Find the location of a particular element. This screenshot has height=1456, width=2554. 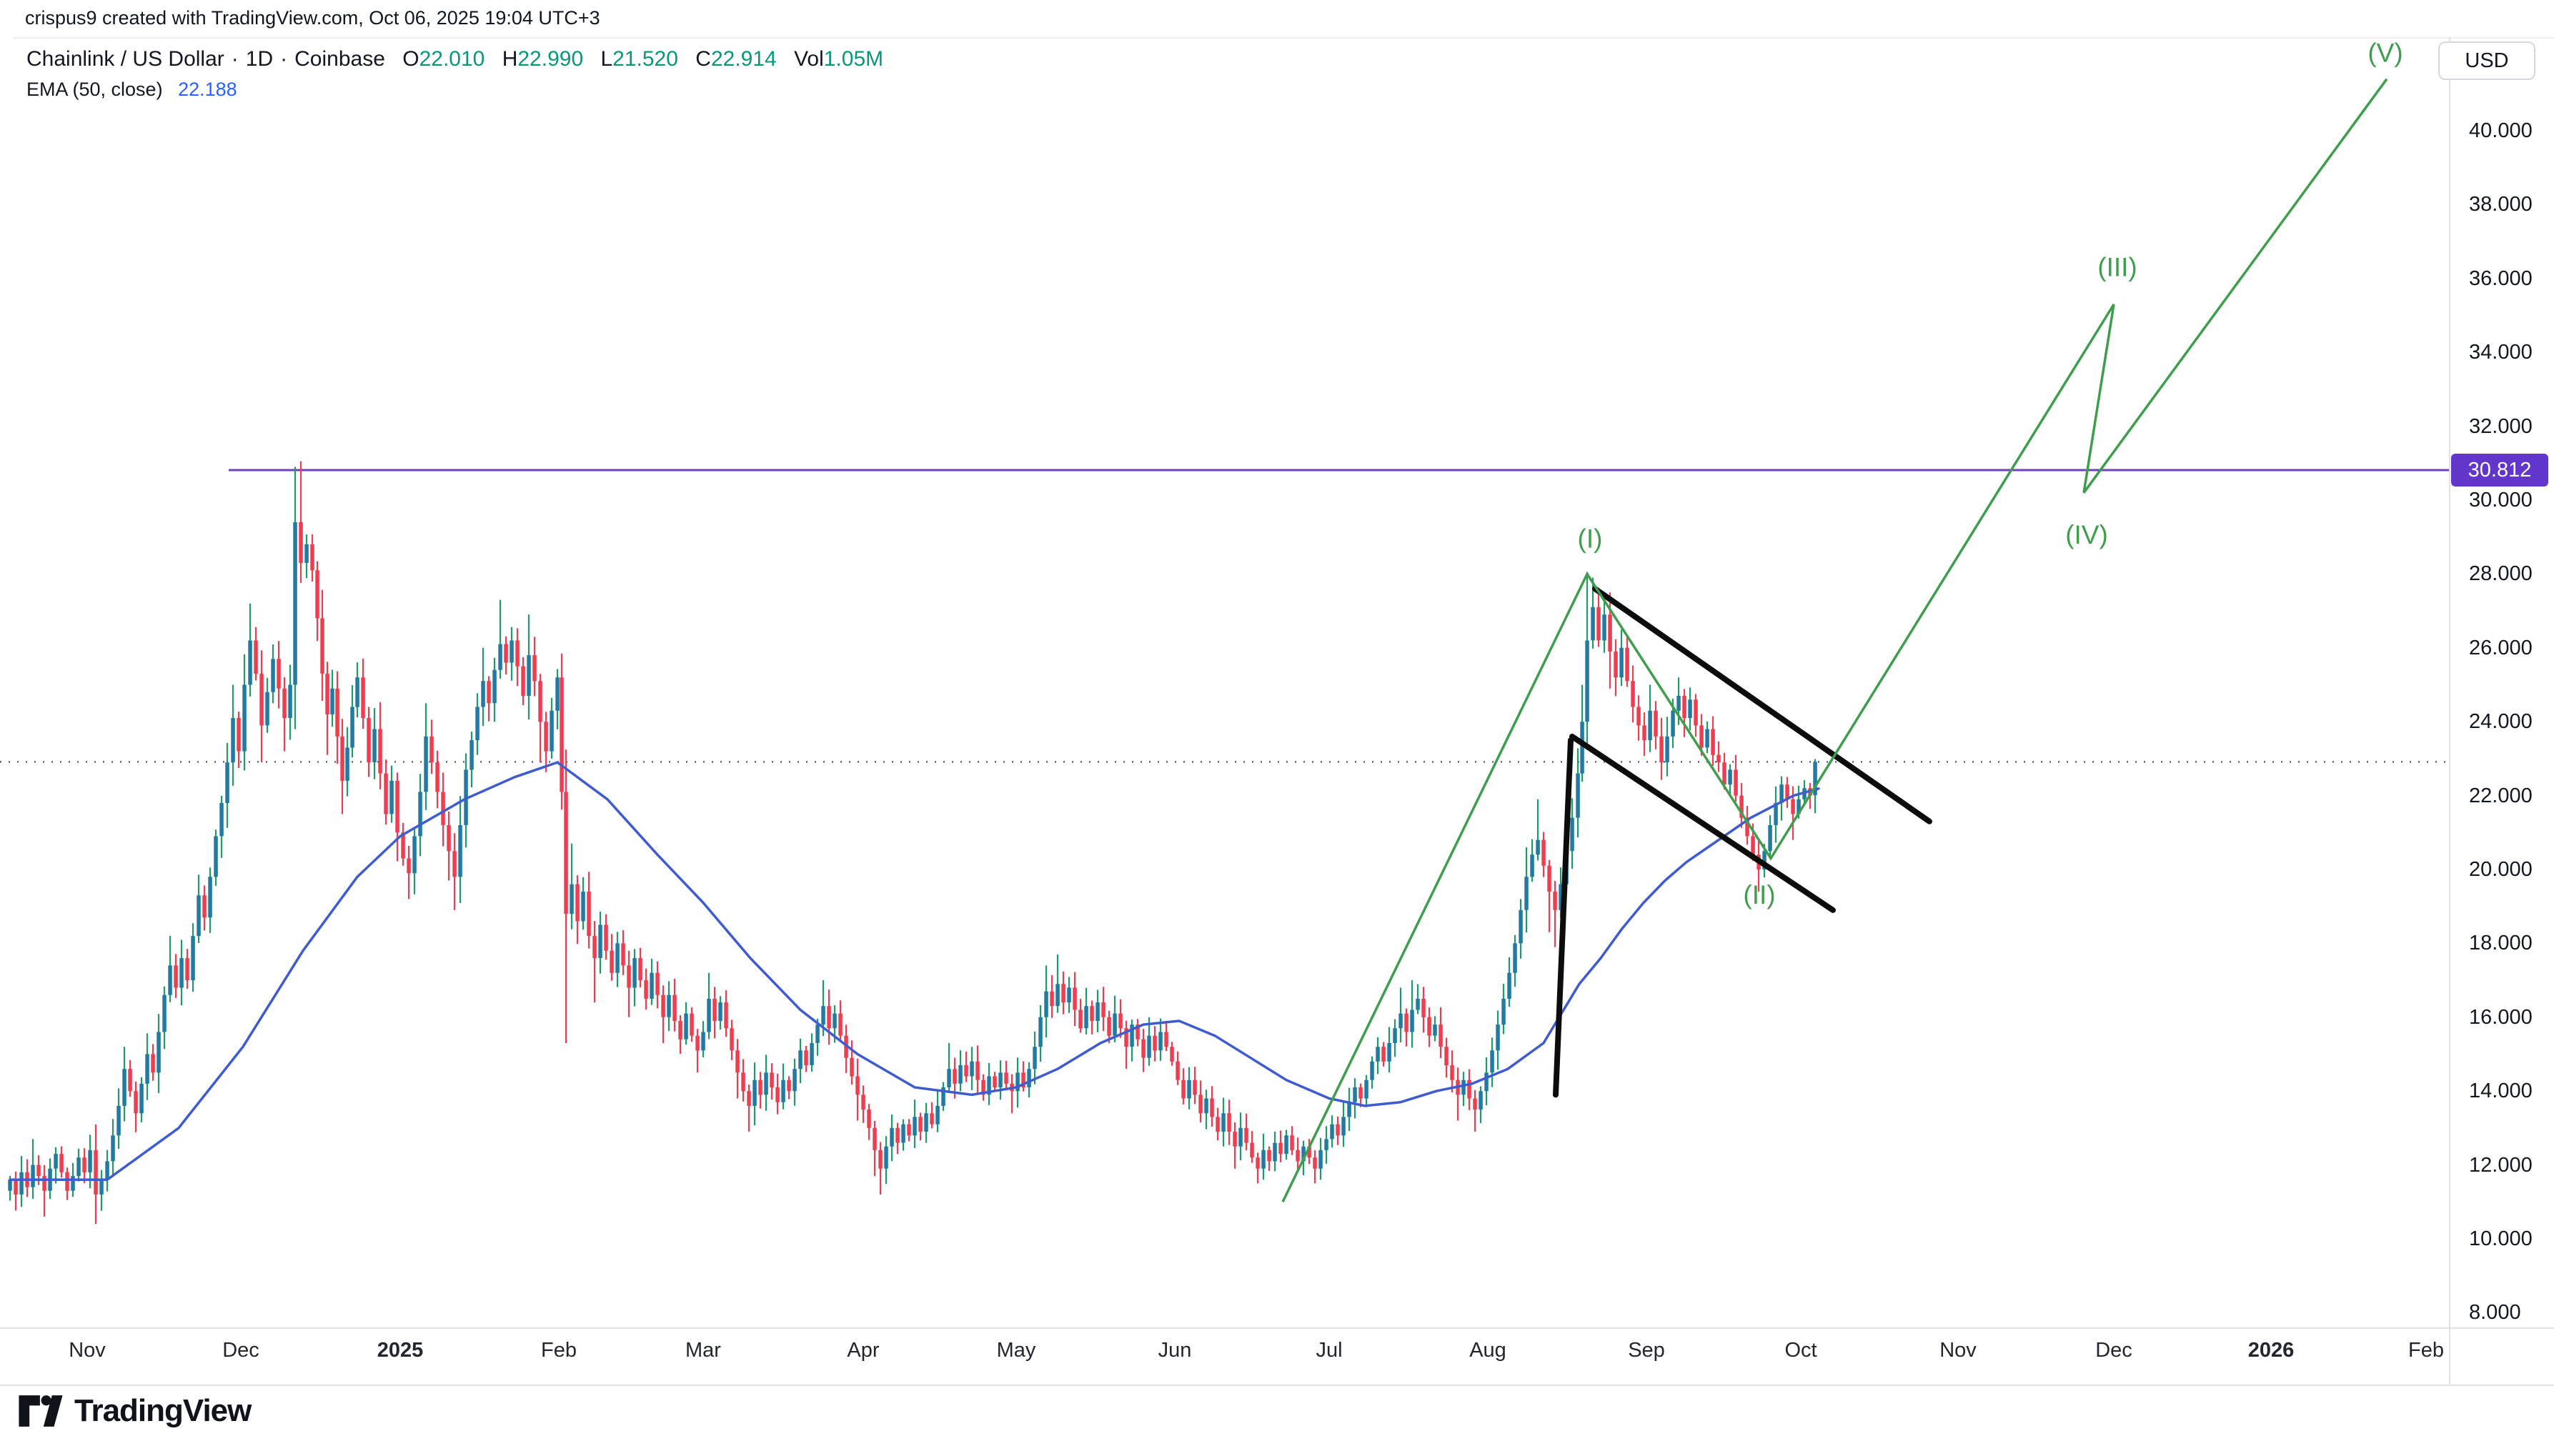

time-axis-label: Jun is located at coordinates (1175, 1350).